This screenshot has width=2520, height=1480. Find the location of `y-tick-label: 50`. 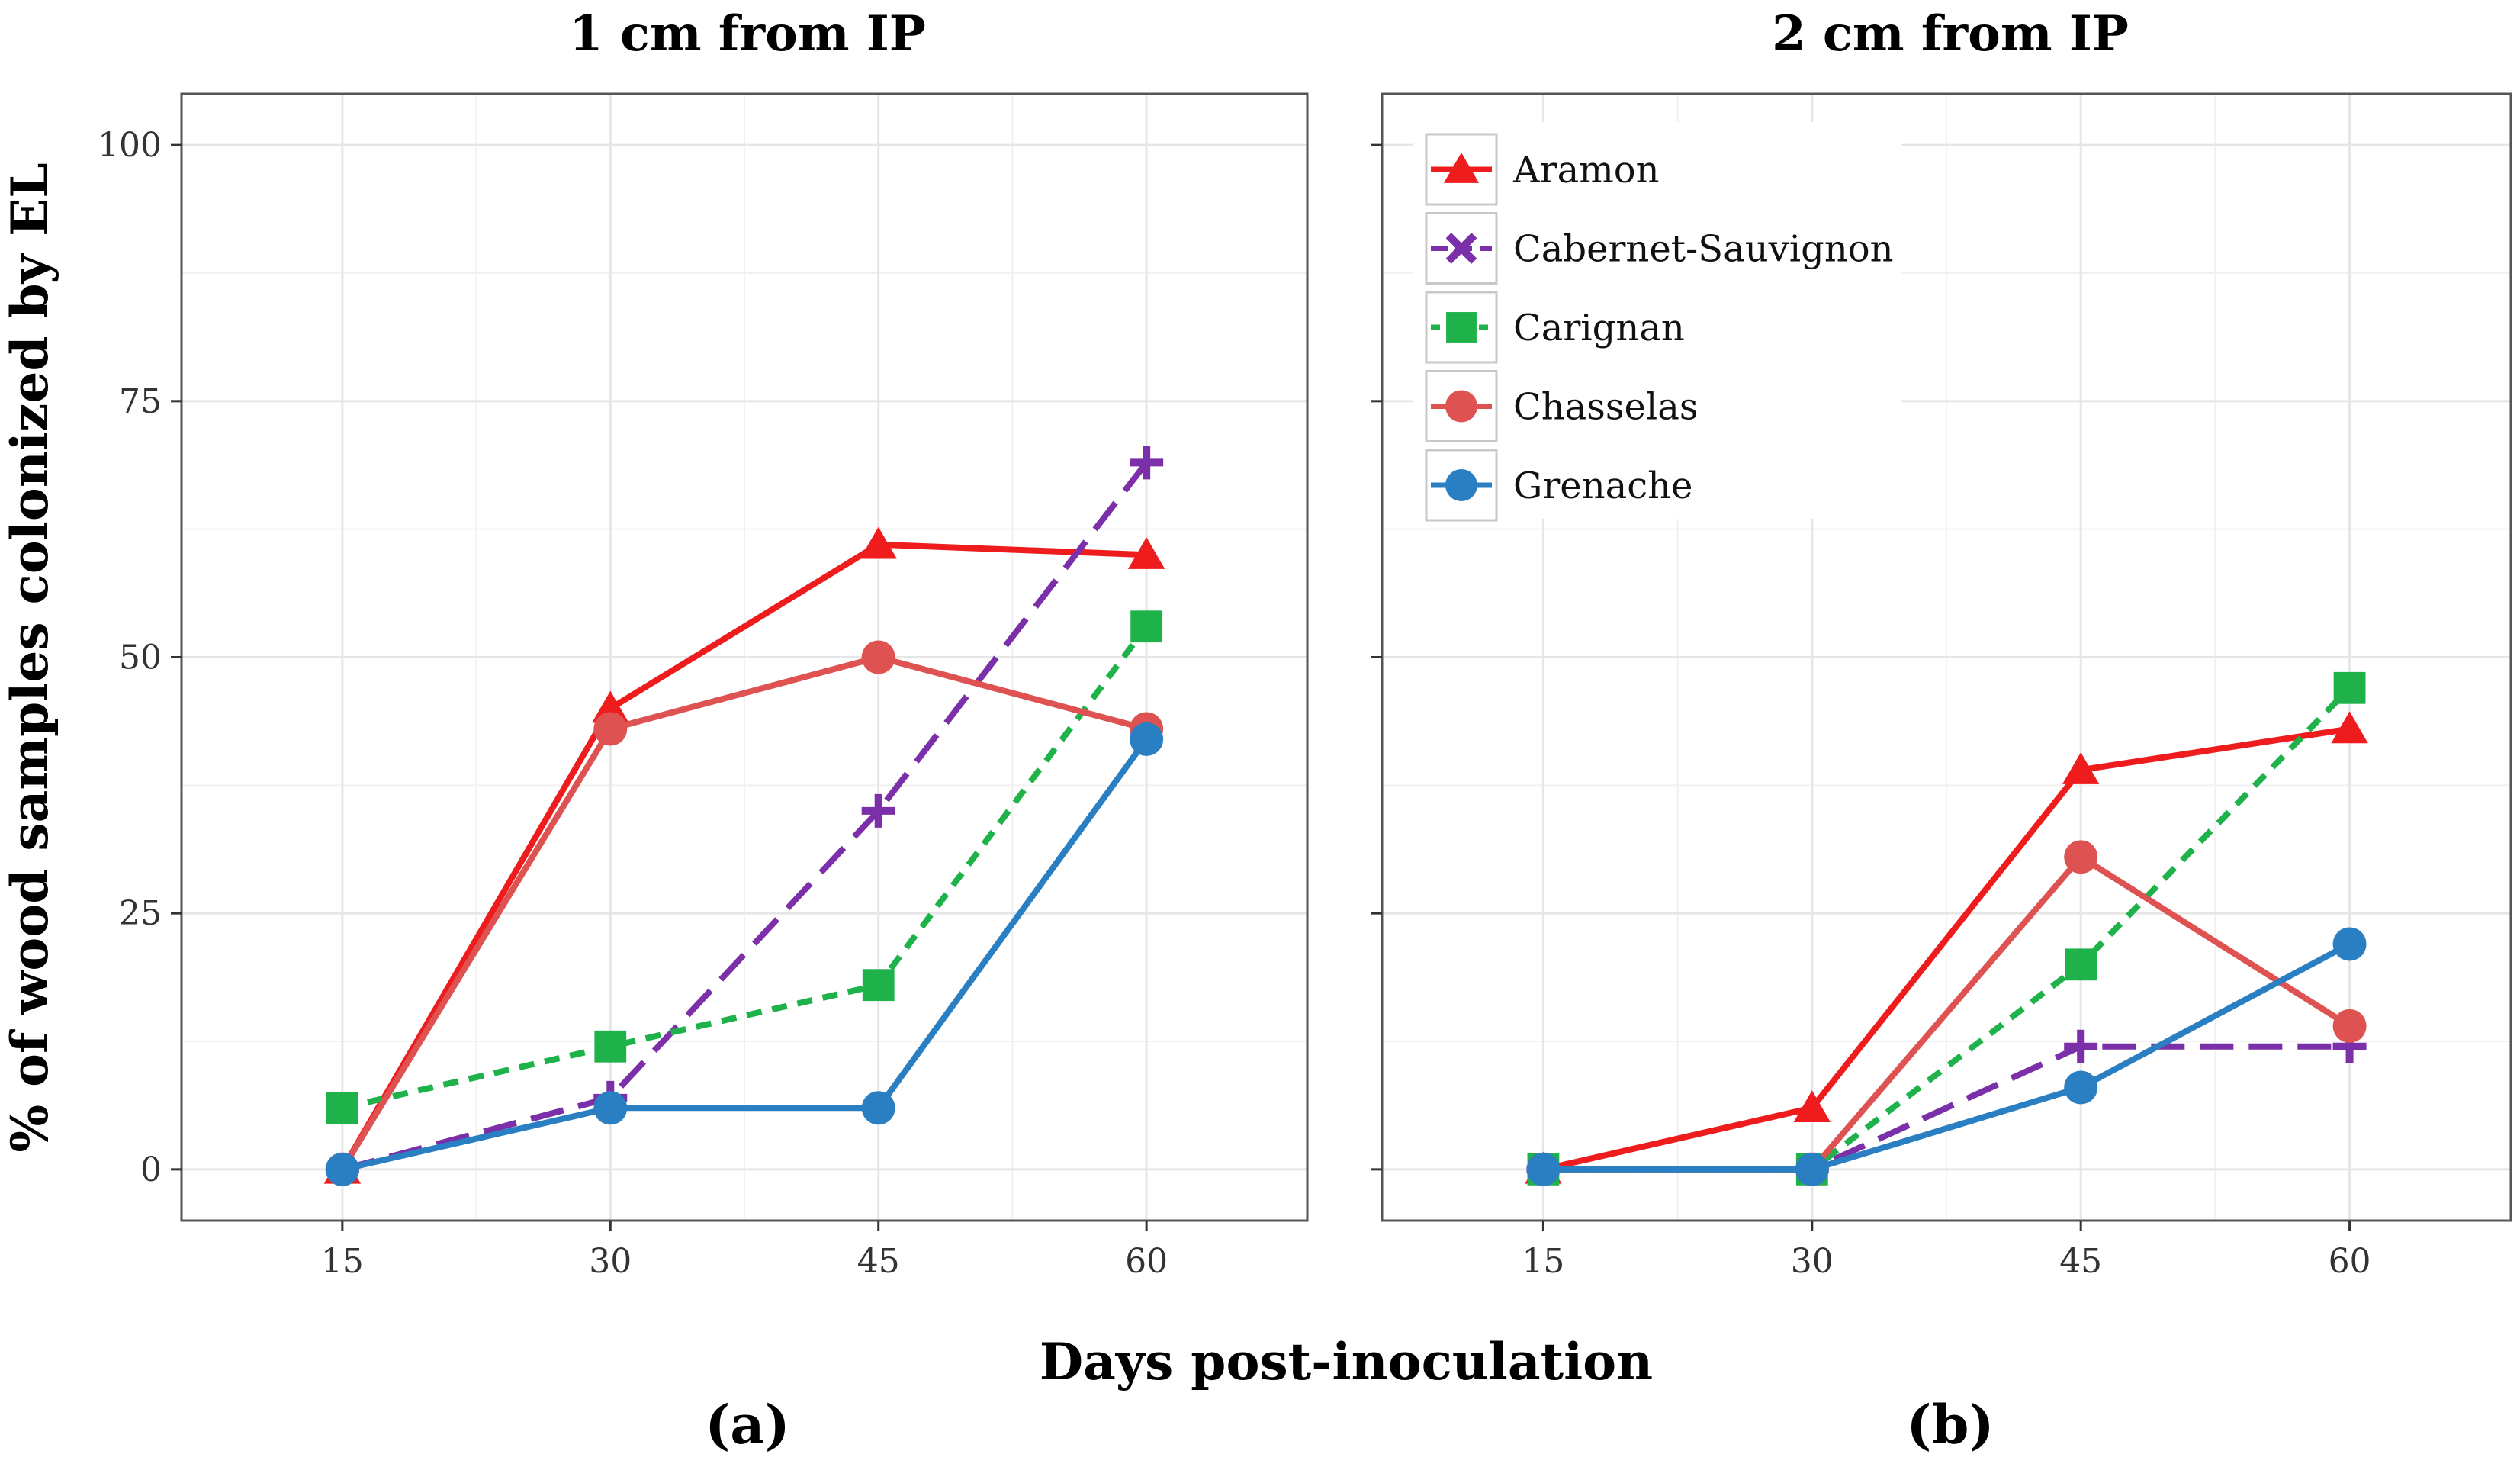

y-tick-label: 50 is located at coordinates (140, 658).